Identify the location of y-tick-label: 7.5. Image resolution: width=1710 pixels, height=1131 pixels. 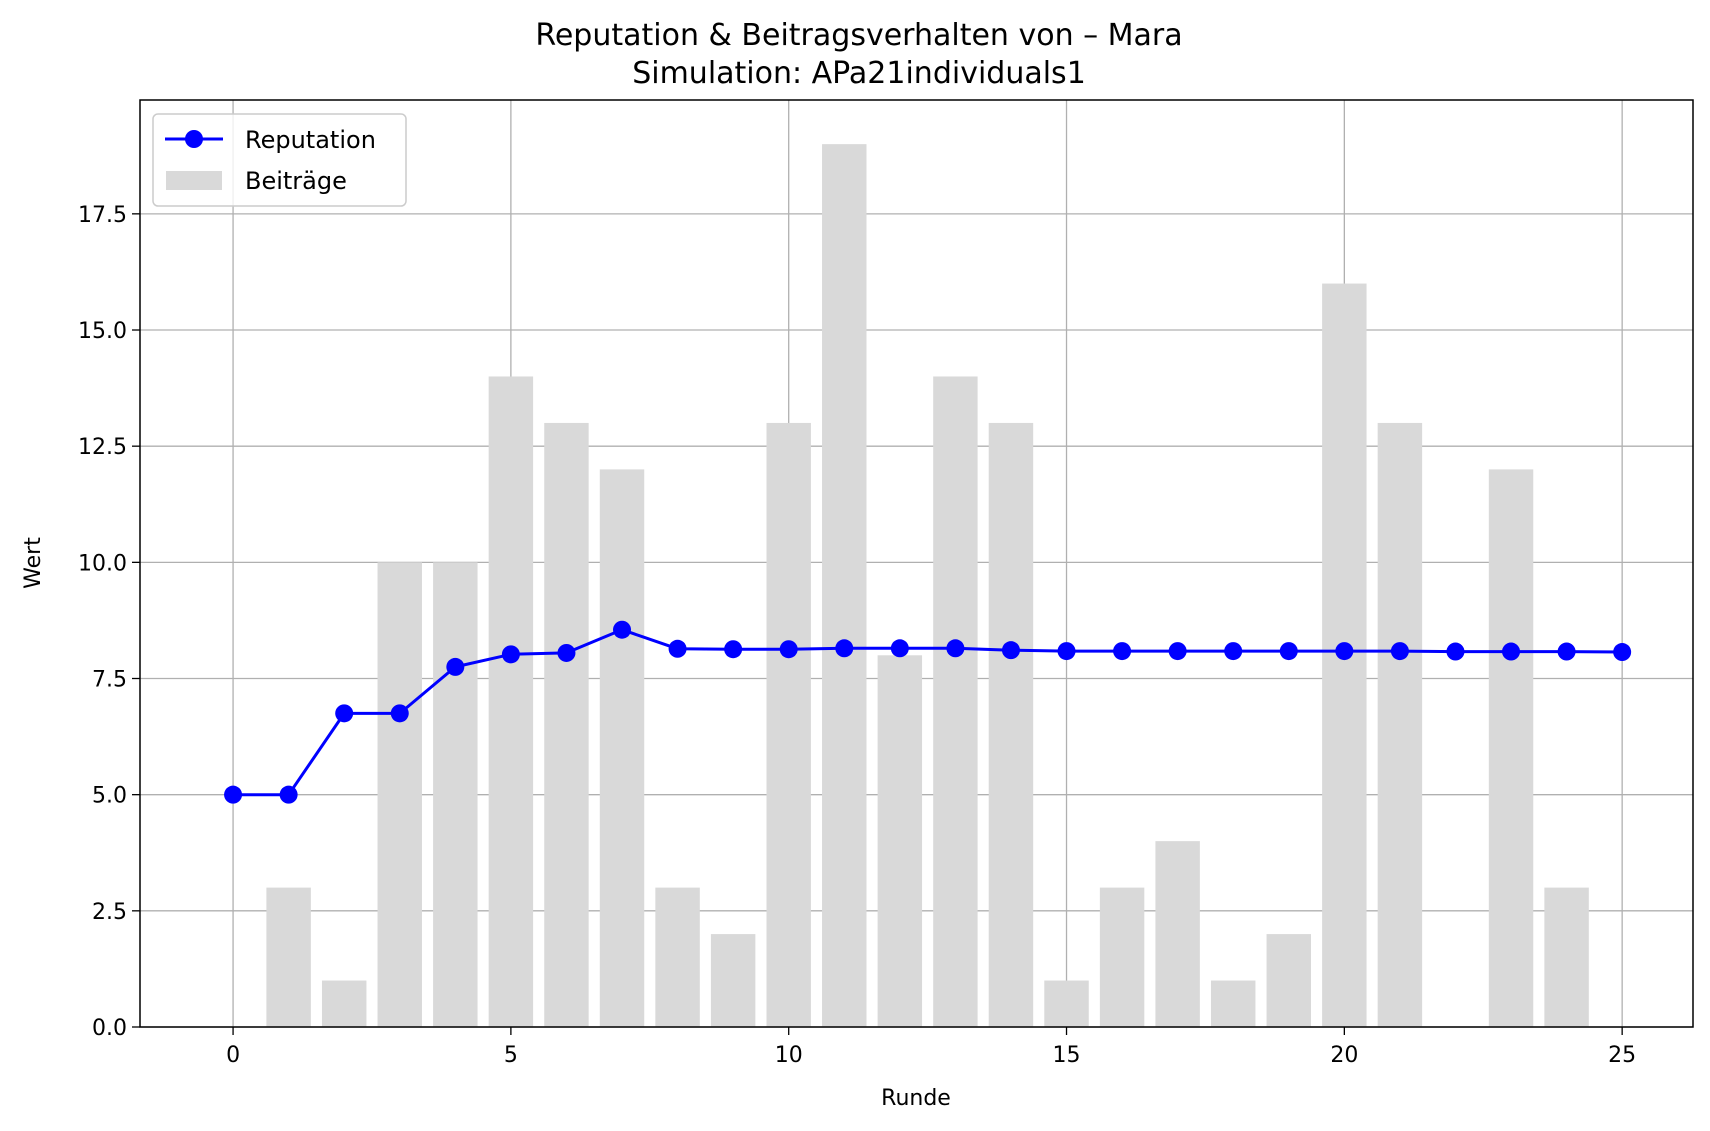
(109, 680).